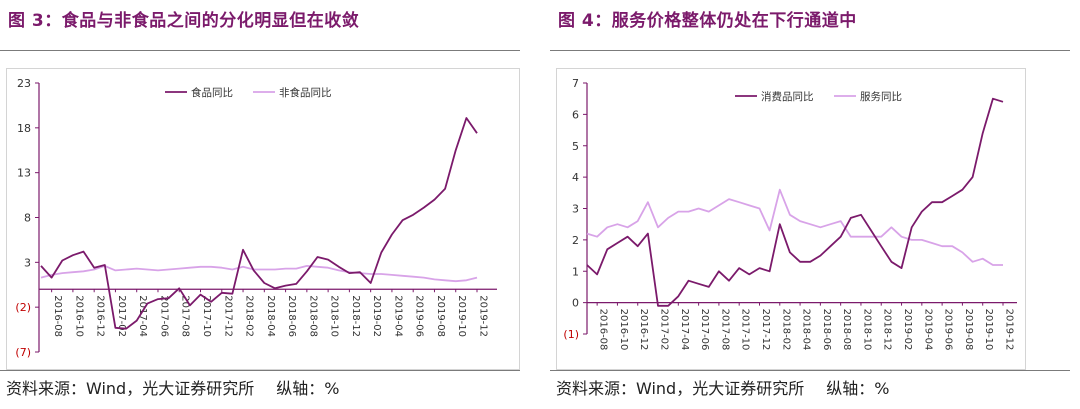 Image resolution: width=1080 pixels, height=409 pixels. What do you see at coordinates (575, 271) in the screenshot?
I see `y-tick-label: 1` at bounding box center [575, 271].